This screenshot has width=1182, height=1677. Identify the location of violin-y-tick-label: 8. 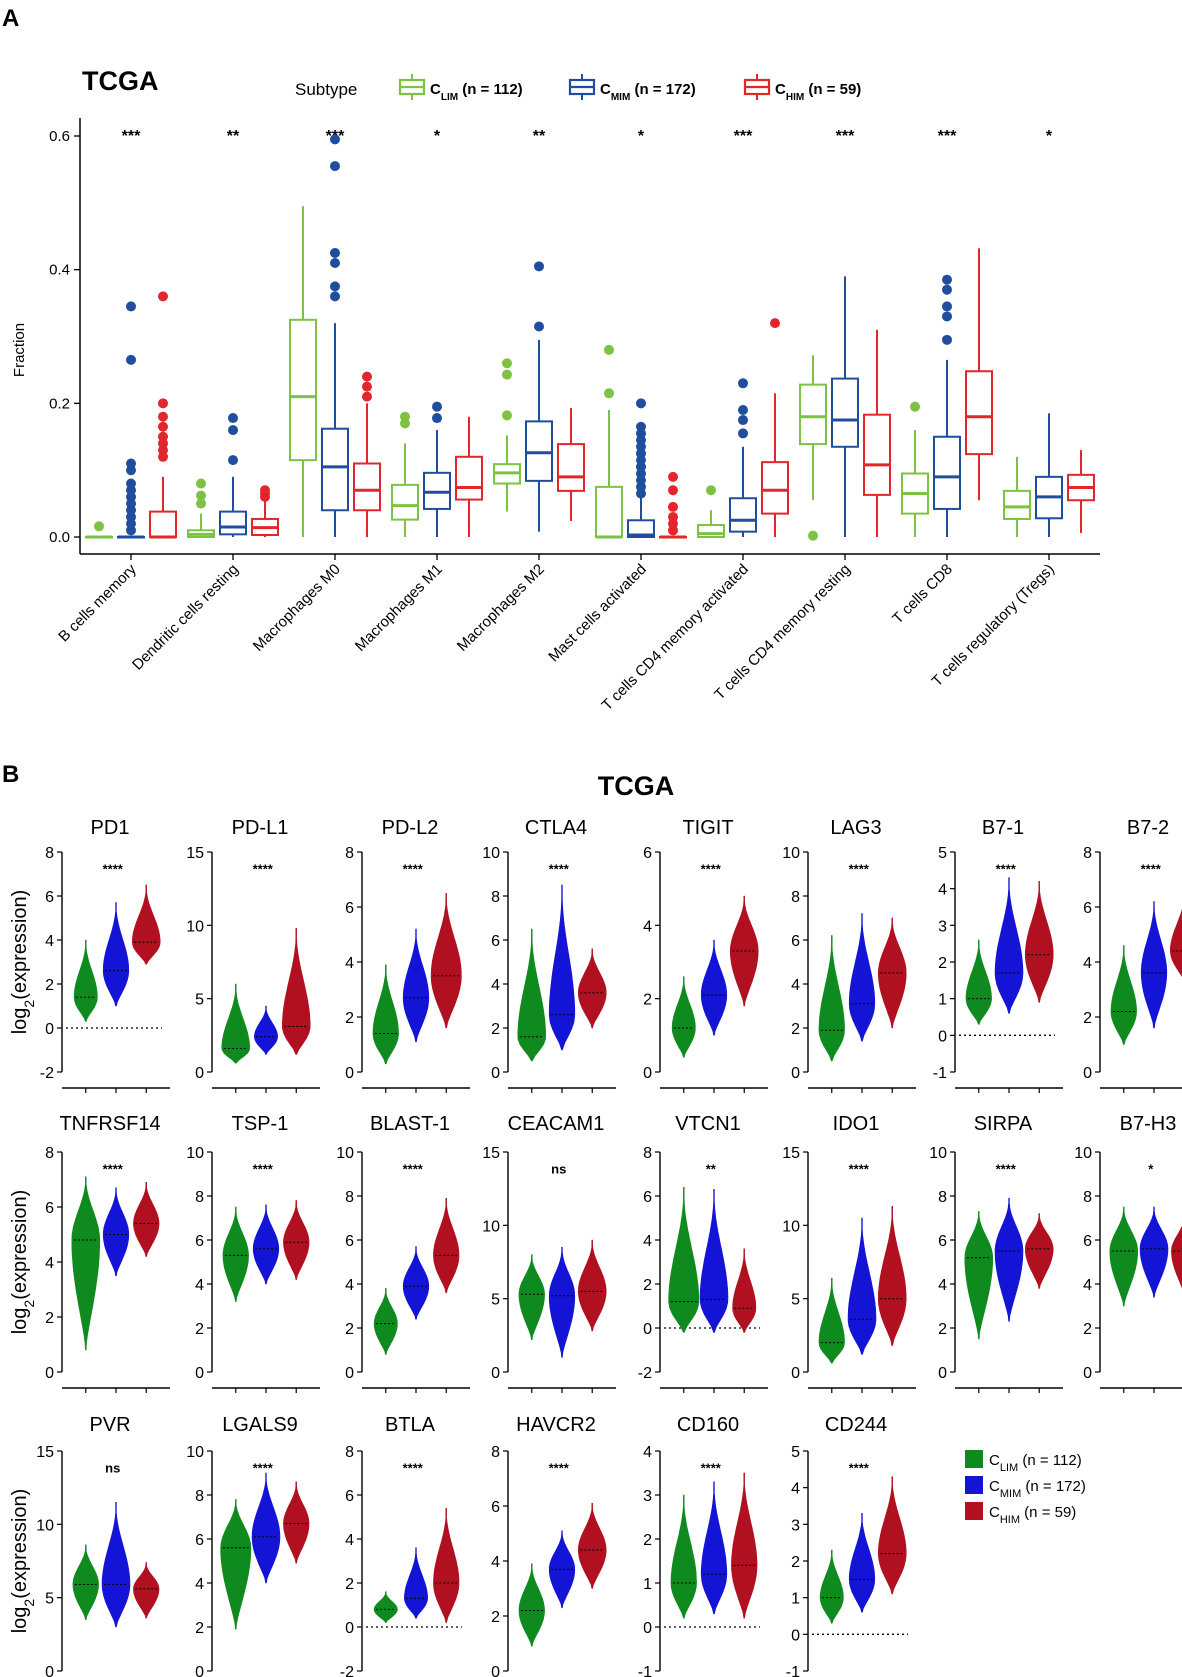
(647, 1153).